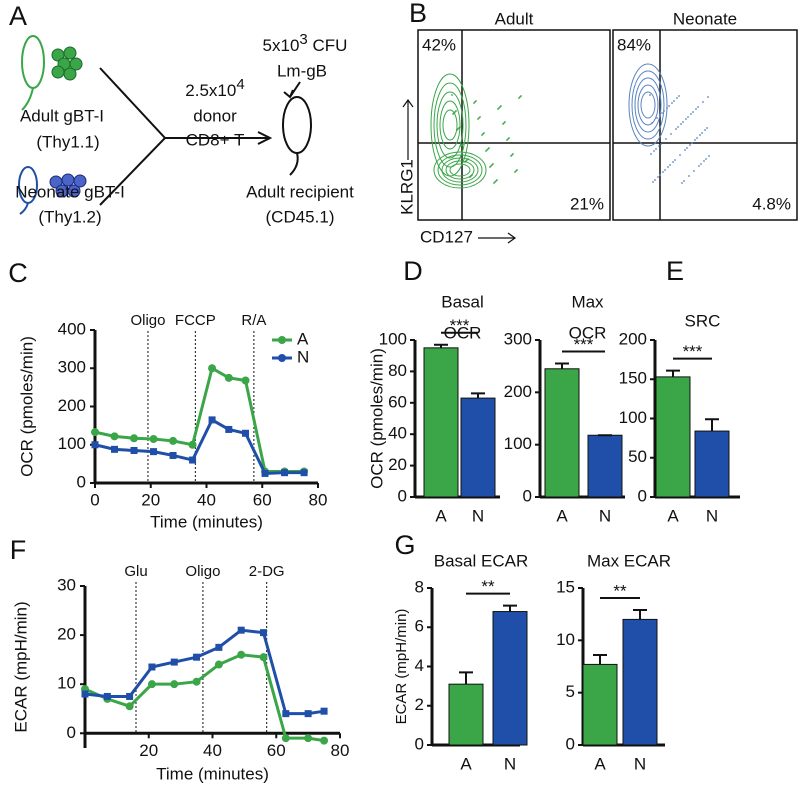  What do you see at coordinates (340, 750) in the screenshot?
I see `x-tick-label: 80` at bounding box center [340, 750].